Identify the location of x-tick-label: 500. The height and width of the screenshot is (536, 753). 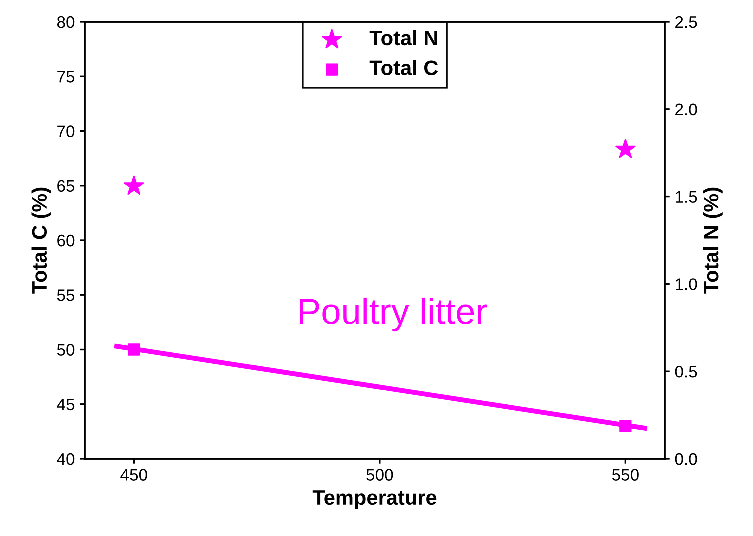
(380, 475).